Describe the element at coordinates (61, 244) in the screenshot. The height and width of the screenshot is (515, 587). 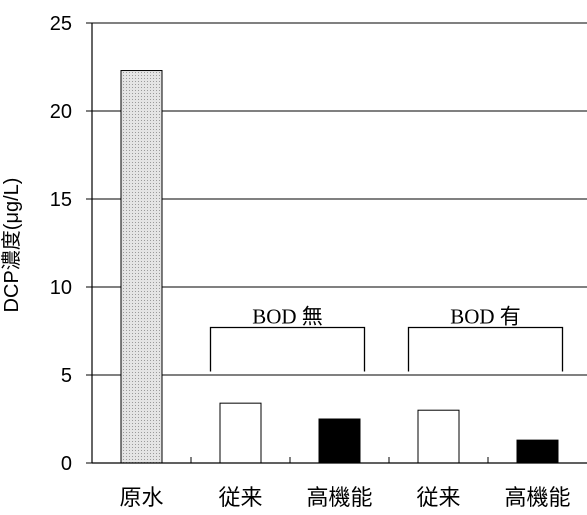
I see `y-tick-labels: 0 5 10 15 20 25` at that location.